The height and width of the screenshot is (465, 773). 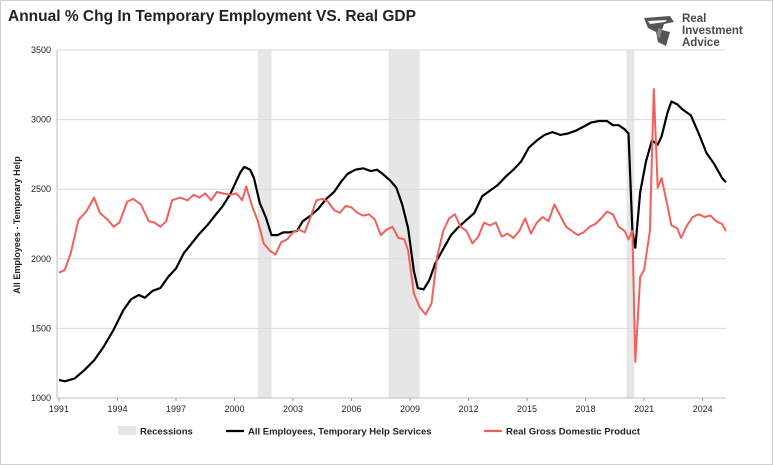 What do you see at coordinates (41, 398) in the screenshot?
I see `y-tick-1000: 1000` at bounding box center [41, 398].